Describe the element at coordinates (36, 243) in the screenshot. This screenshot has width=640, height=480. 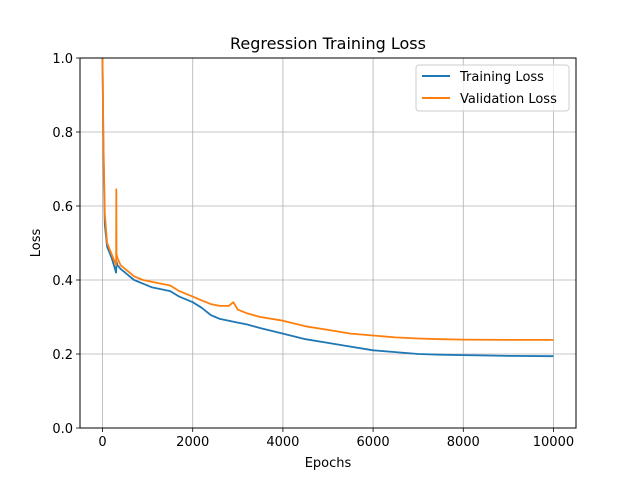
I see `y-axis-label: Loss` at that location.